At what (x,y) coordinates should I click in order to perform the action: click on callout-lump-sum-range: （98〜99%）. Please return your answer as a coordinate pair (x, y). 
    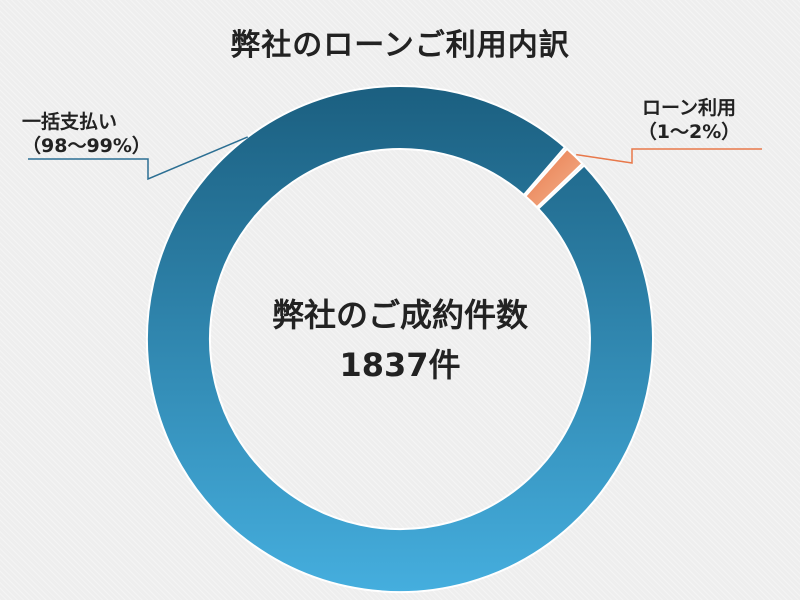
    Looking at the image, I should click on (86, 146).